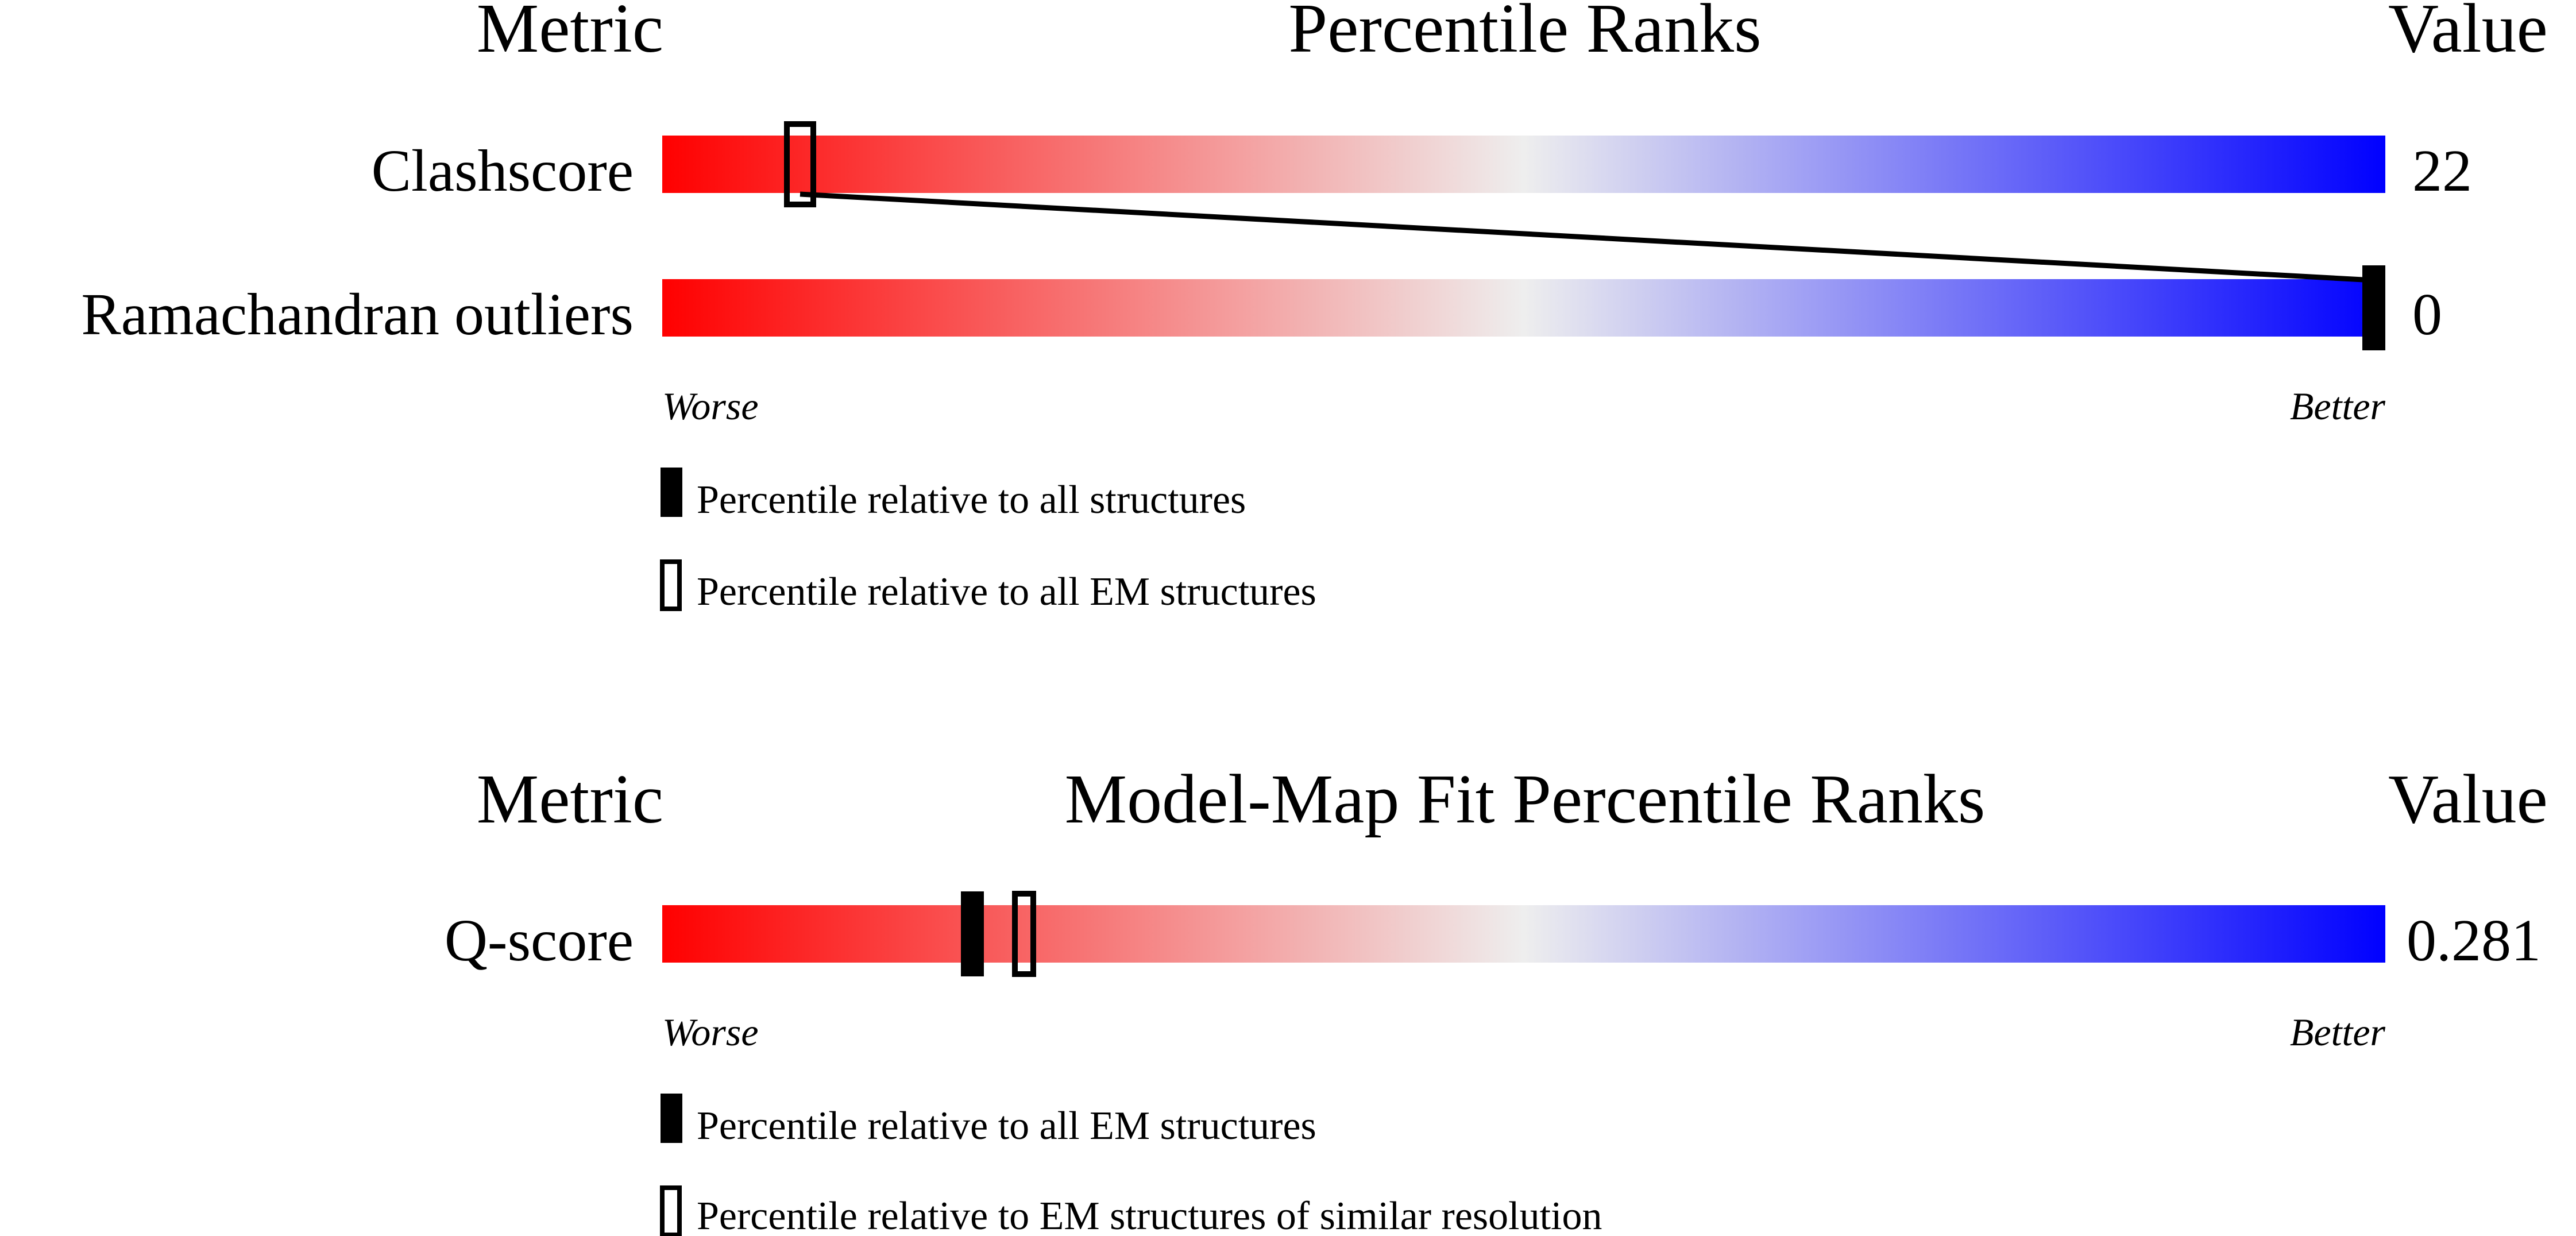 Image resolution: width=2576 pixels, height=1236 pixels. What do you see at coordinates (972, 933) in the screenshot?
I see `marker-all-qscore` at bounding box center [972, 933].